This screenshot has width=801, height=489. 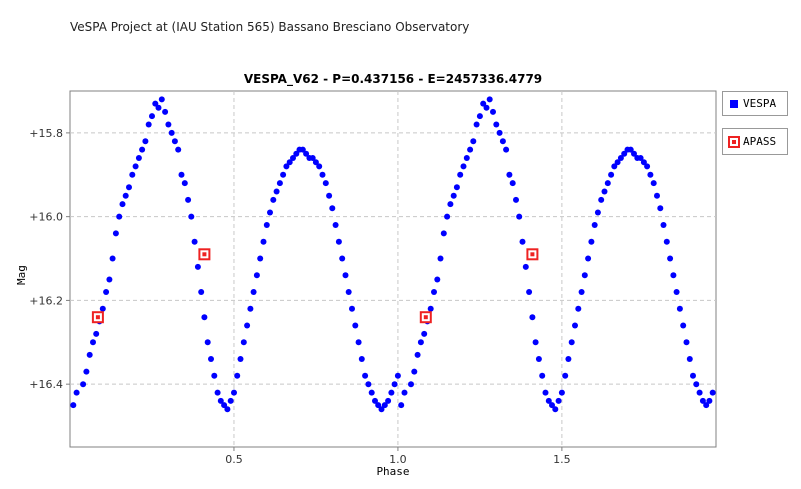 What do you see at coordinates (392, 471) in the screenshot?
I see `x-axis-label: Phase` at bounding box center [392, 471].